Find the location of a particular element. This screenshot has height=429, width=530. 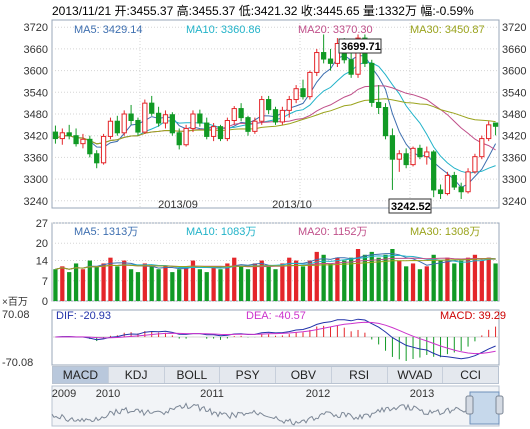

volume-tick: 7 is located at coordinates (45, 282).